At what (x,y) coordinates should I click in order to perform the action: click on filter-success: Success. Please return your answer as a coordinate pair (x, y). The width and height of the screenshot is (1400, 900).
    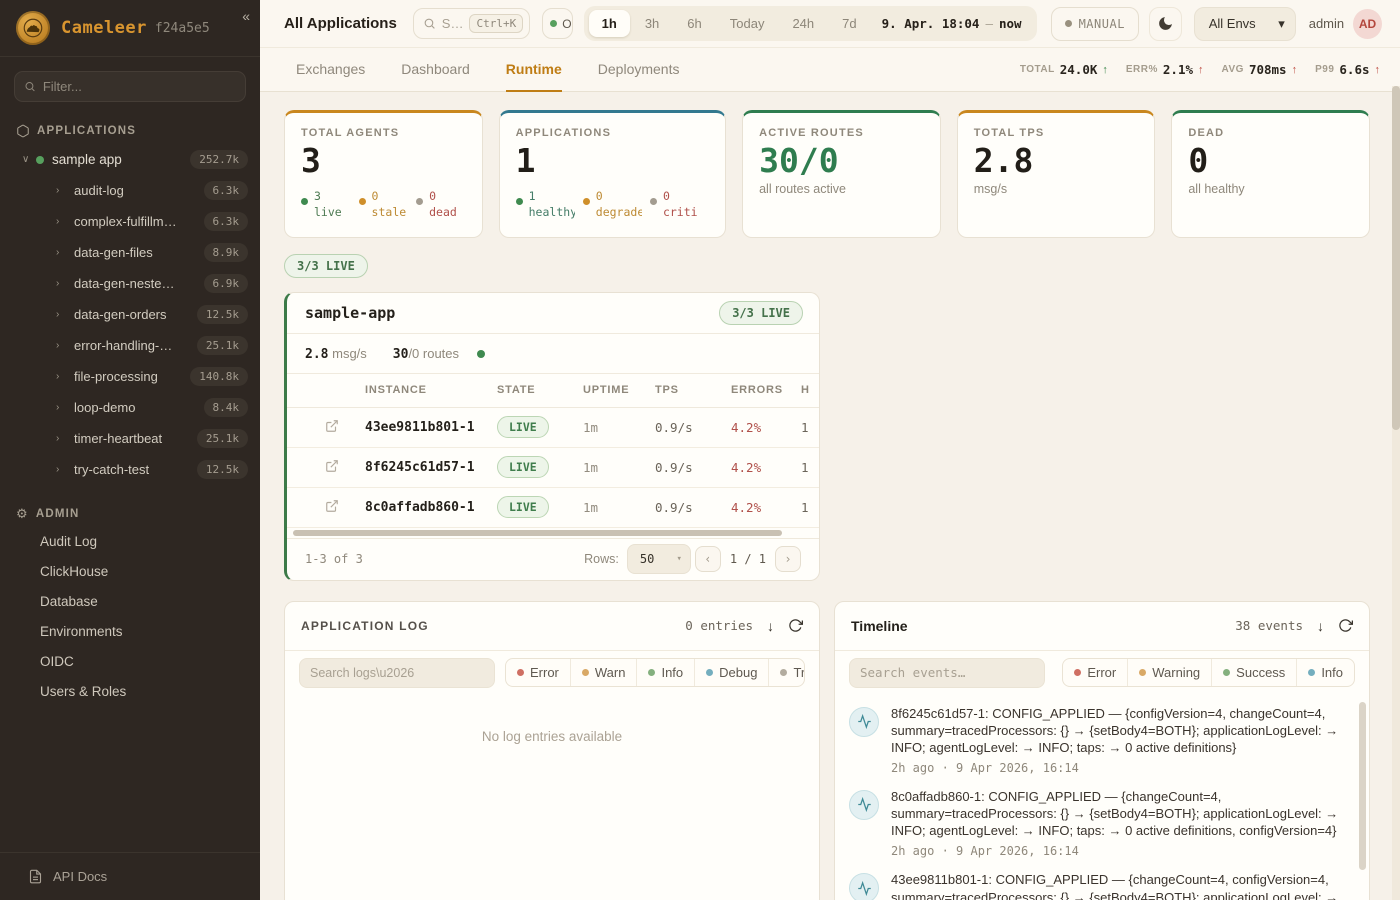
    Looking at the image, I should click on (1255, 672).